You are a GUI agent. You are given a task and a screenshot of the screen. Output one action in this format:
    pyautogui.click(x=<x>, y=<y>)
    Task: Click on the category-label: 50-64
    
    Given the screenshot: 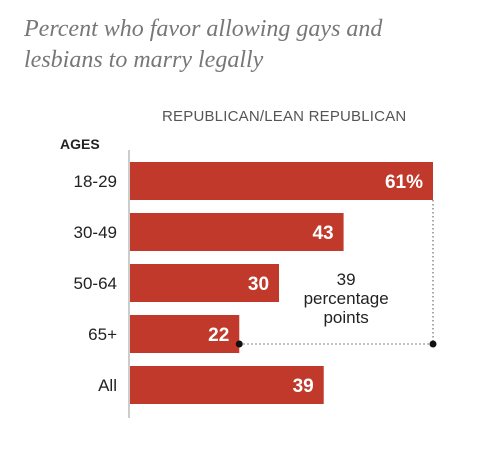 What is the action you would take?
    pyautogui.click(x=95, y=283)
    